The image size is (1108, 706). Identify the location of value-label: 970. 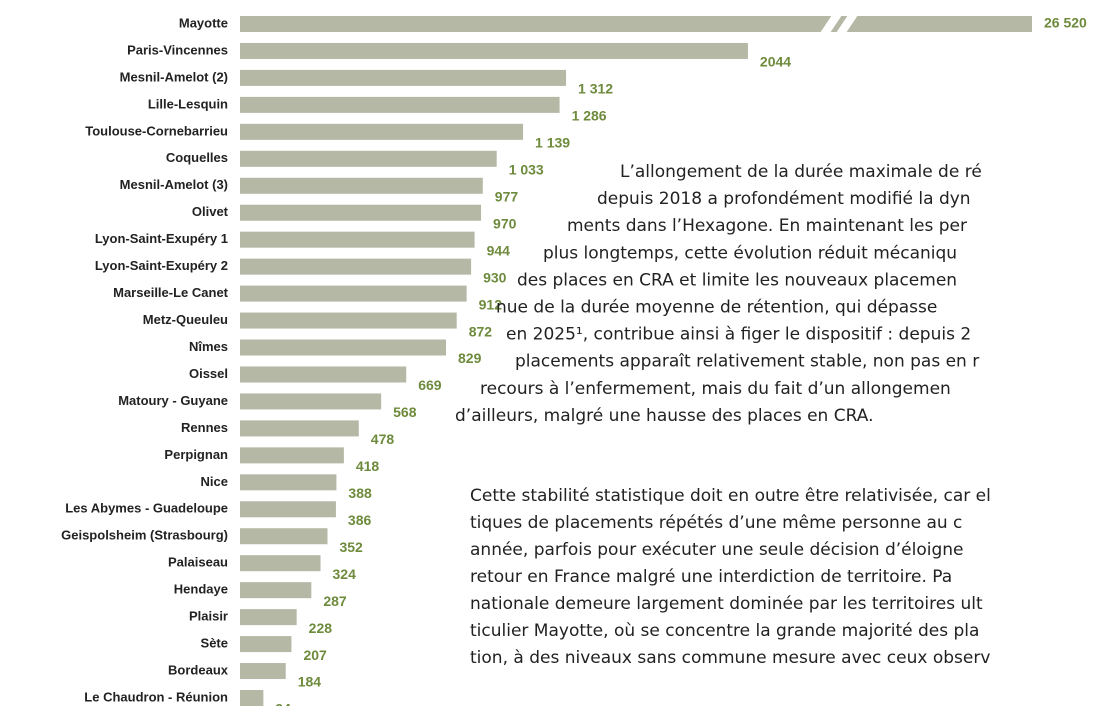
(505, 223).